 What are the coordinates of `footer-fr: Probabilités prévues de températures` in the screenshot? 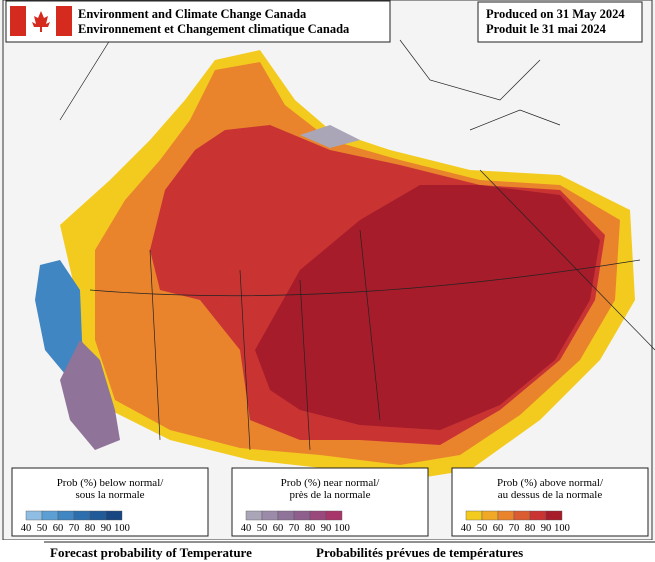 It's located at (419, 552).